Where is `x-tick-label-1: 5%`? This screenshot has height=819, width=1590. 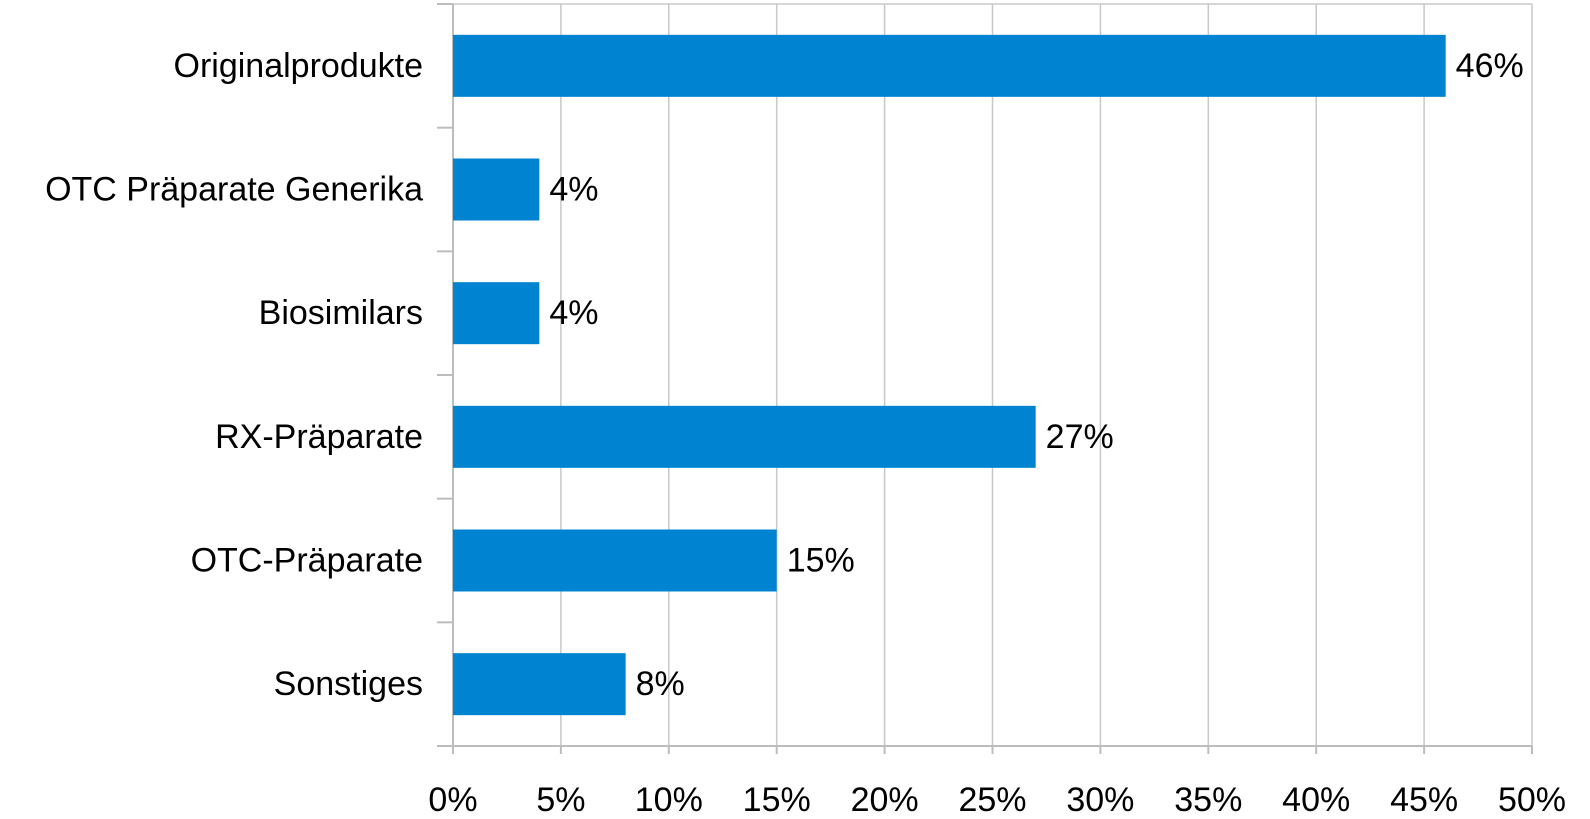
x-tick-label-1: 5% is located at coordinates (560, 800).